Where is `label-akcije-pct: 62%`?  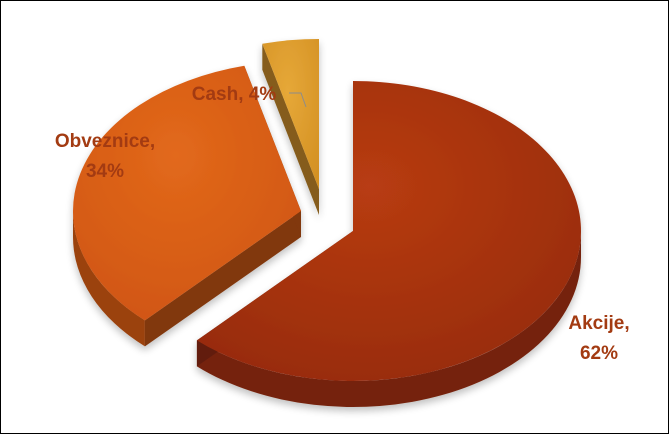
label-akcije-pct: 62% is located at coordinates (599, 353).